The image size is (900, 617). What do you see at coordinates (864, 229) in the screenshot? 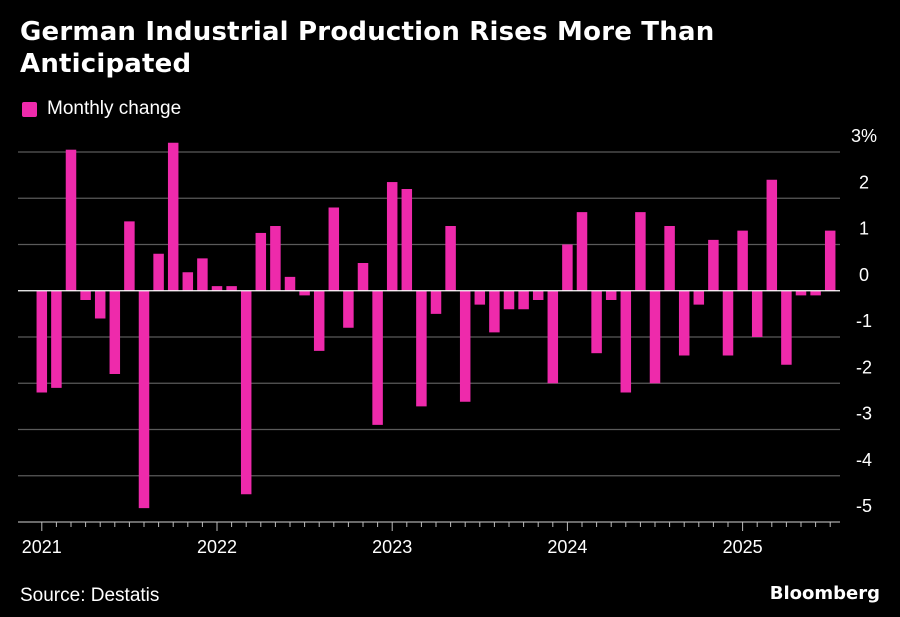
I see `y-tick-label: 1` at bounding box center [864, 229].